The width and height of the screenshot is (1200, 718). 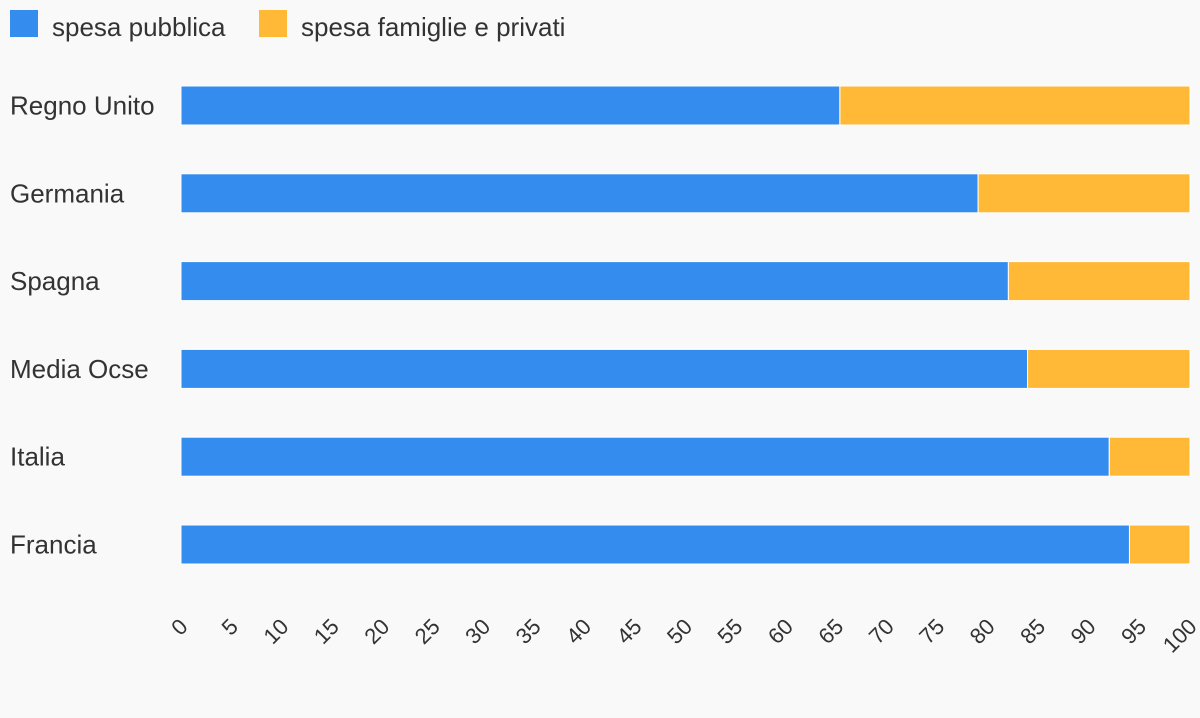 What do you see at coordinates (287, 26) in the screenshot?
I see `legend: spesa pubblica spesa famiglie e privati` at bounding box center [287, 26].